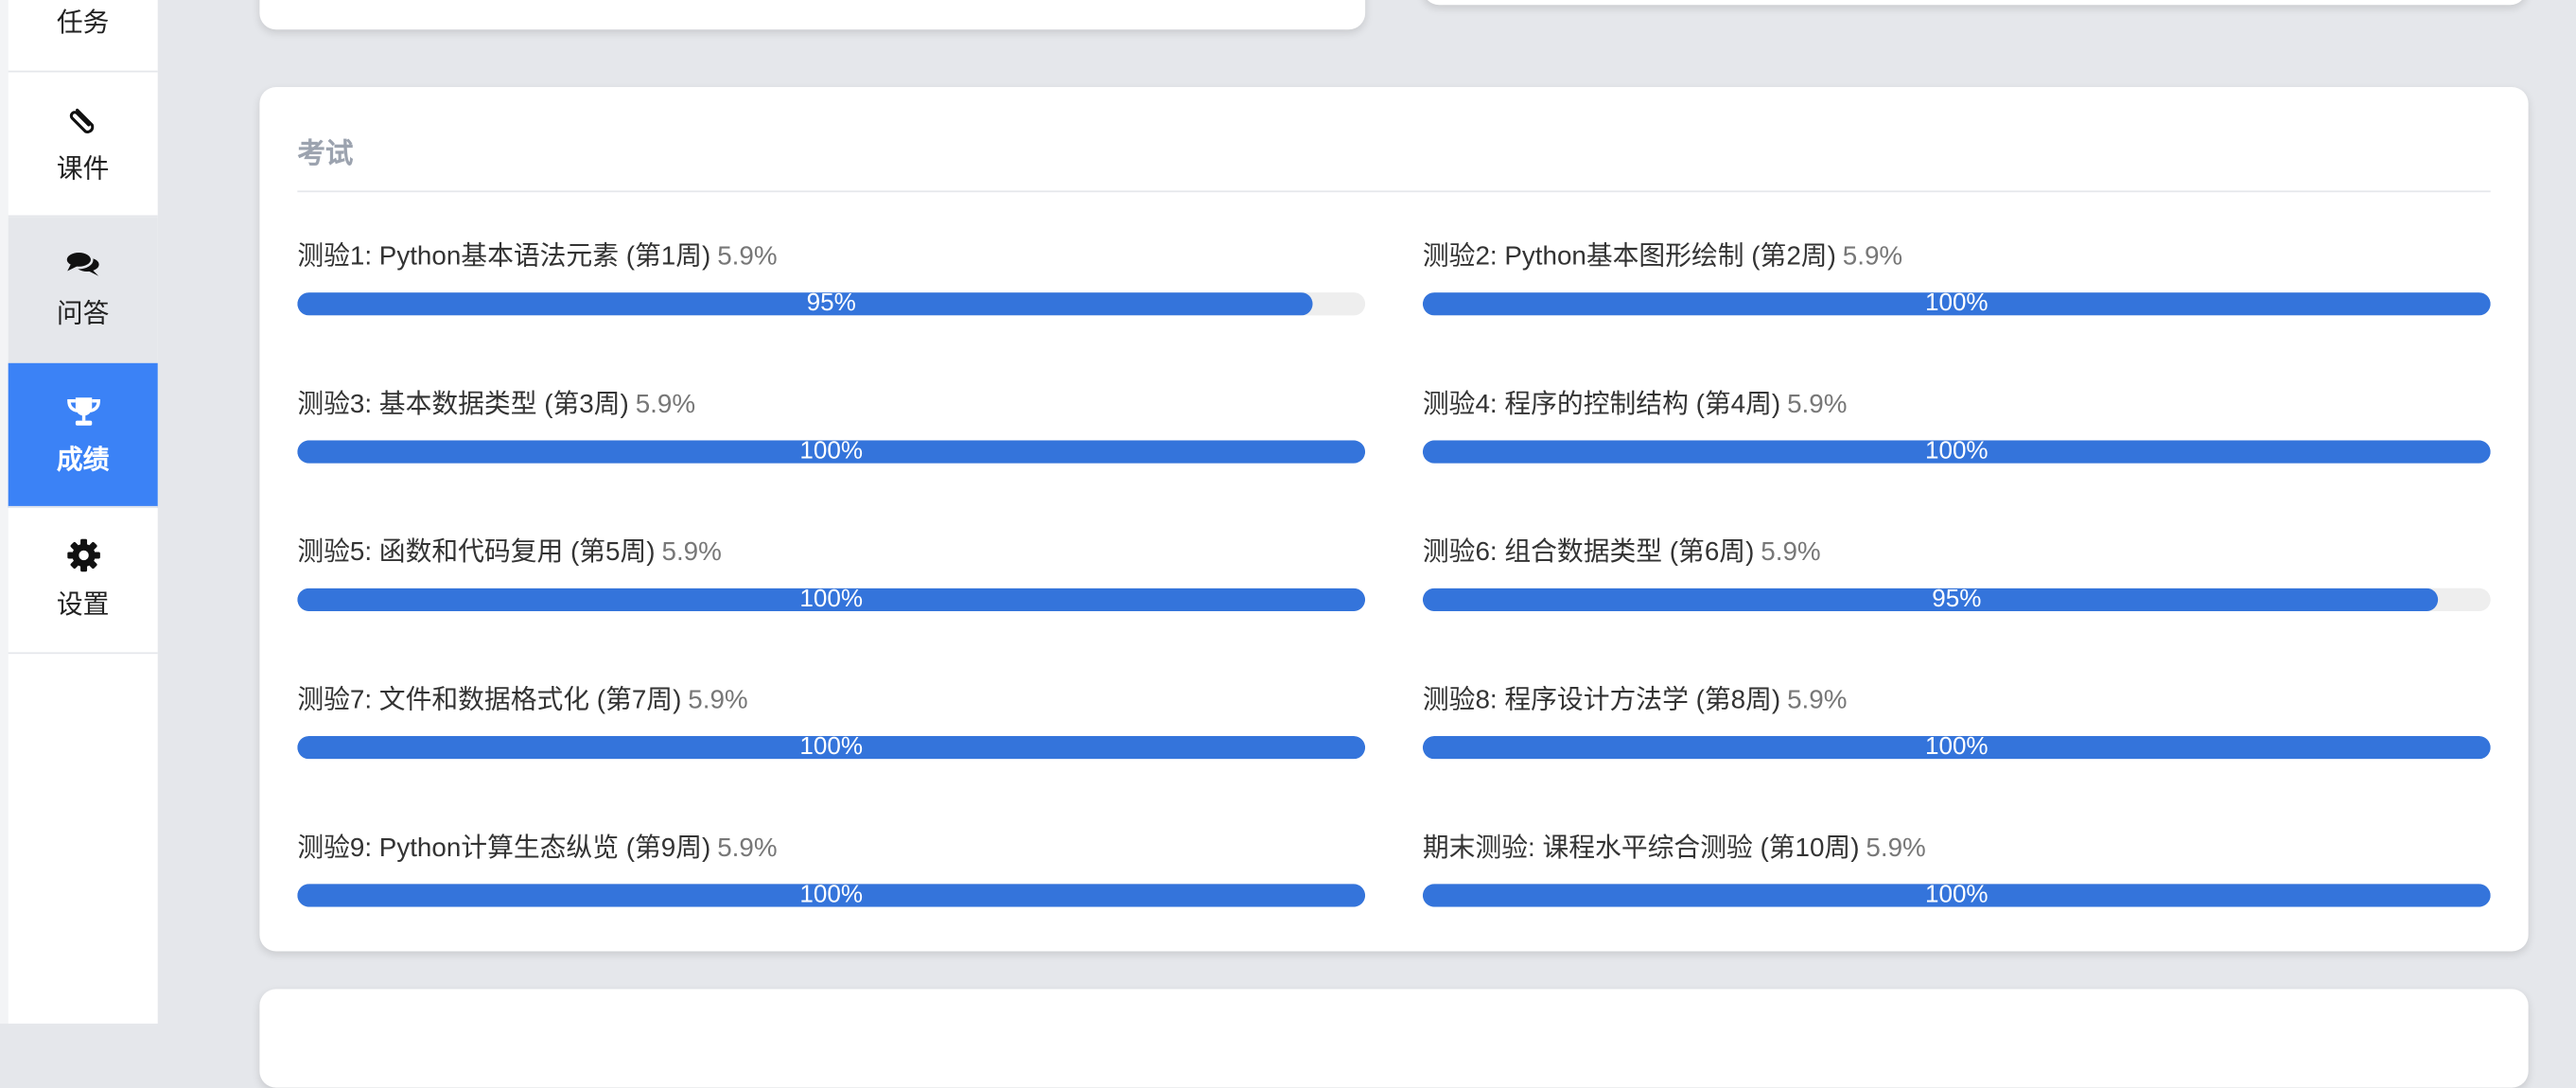 The image size is (2576, 1088). What do you see at coordinates (1957, 553) in the screenshot?
I see `exam-label: 测验6: 组合数据类型 (第6周) 5.9%` at bounding box center [1957, 553].